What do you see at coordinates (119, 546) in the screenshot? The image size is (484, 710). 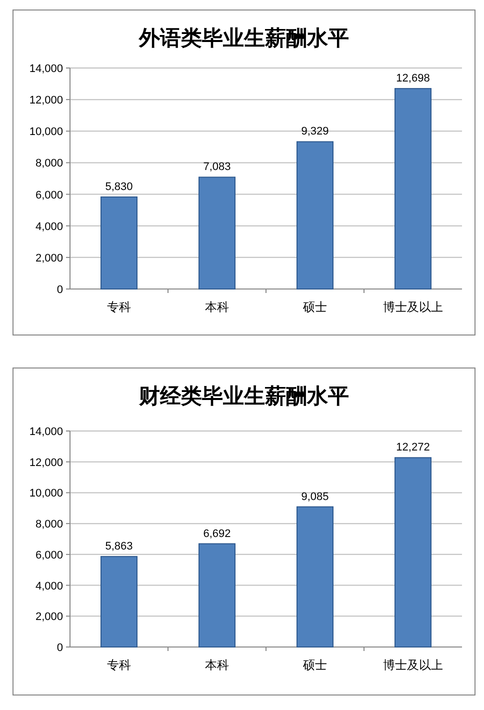 I see `data-label: 5,863` at bounding box center [119, 546].